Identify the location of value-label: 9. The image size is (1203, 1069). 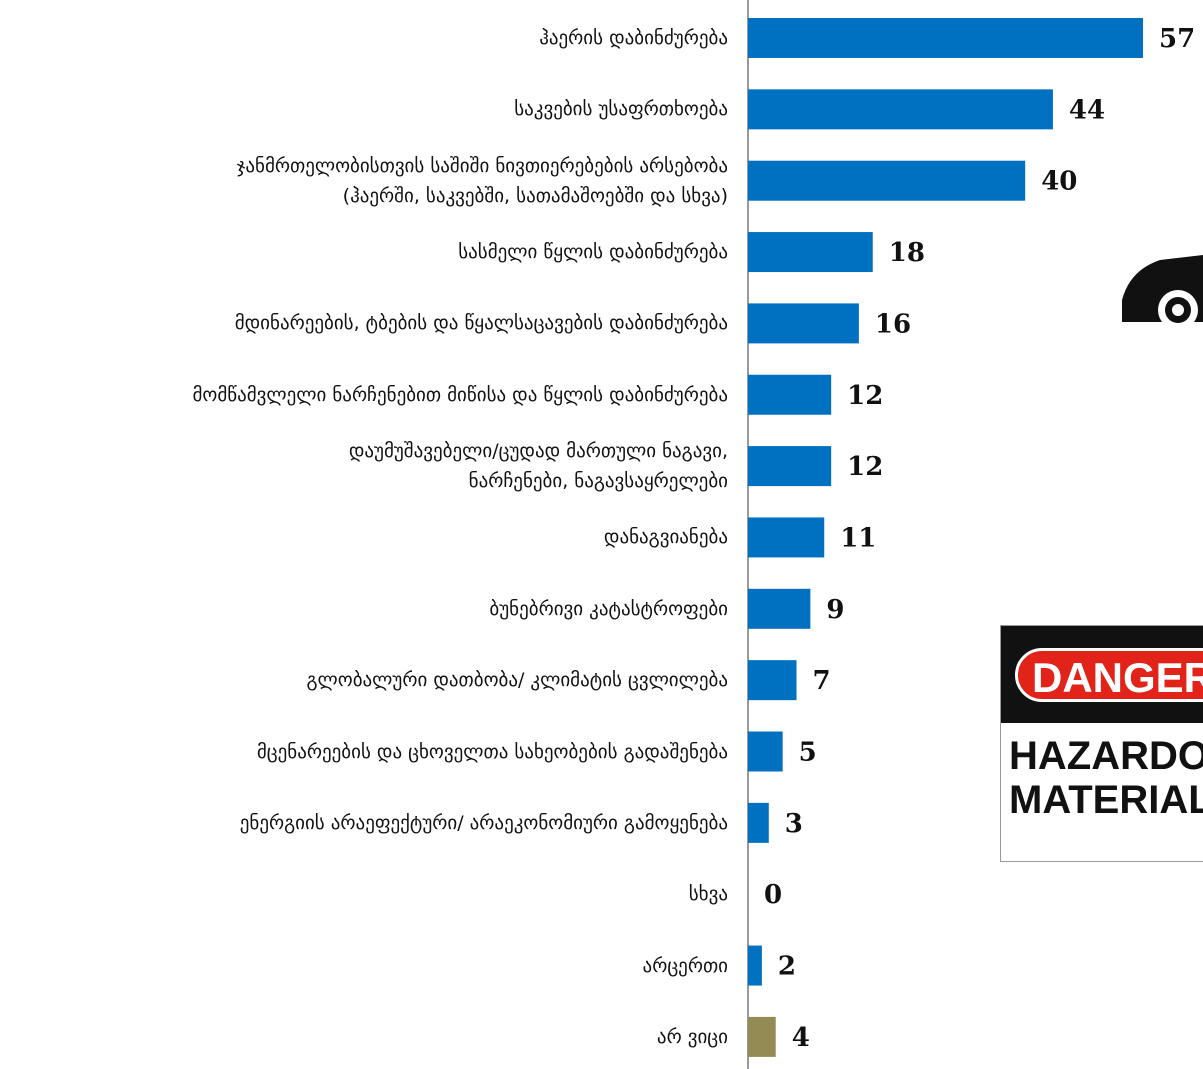
(835, 610).